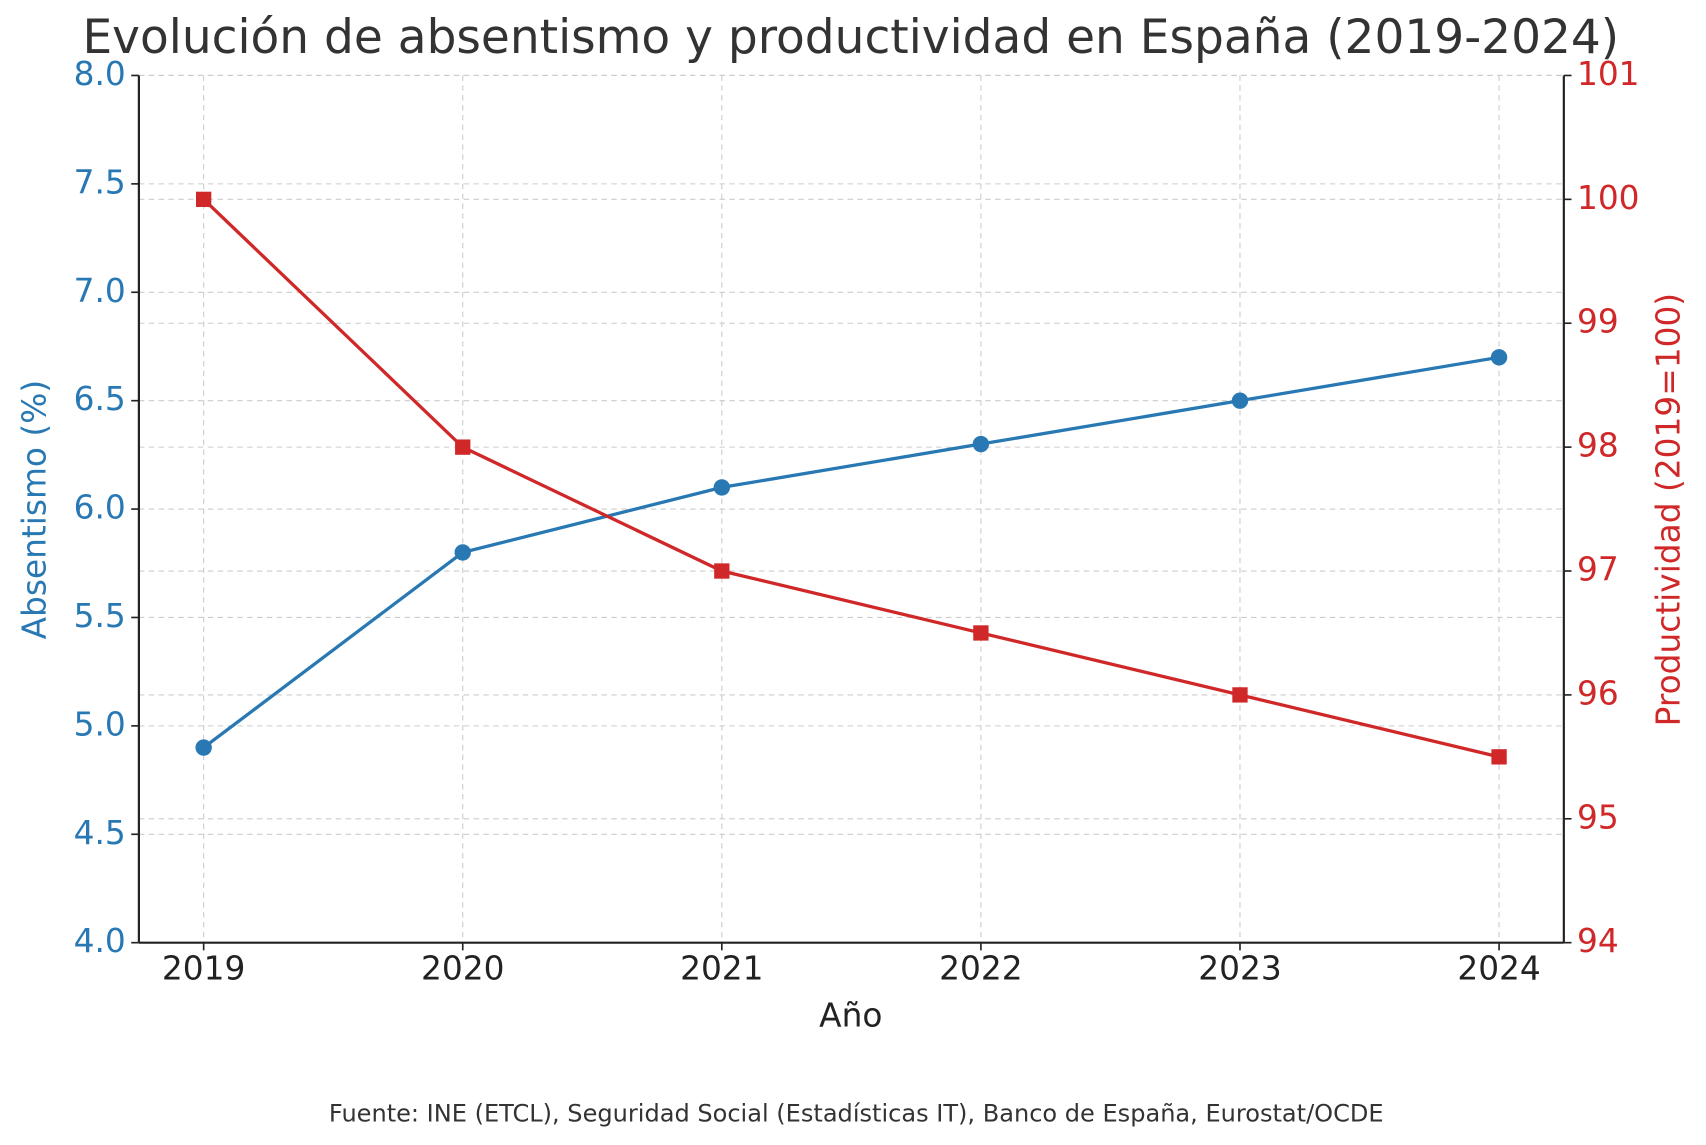 Image resolution: width=1706 pixels, height=1145 pixels. Describe the element at coordinates (100, 291) in the screenshot. I see `y-tick-label: 7.0` at that location.